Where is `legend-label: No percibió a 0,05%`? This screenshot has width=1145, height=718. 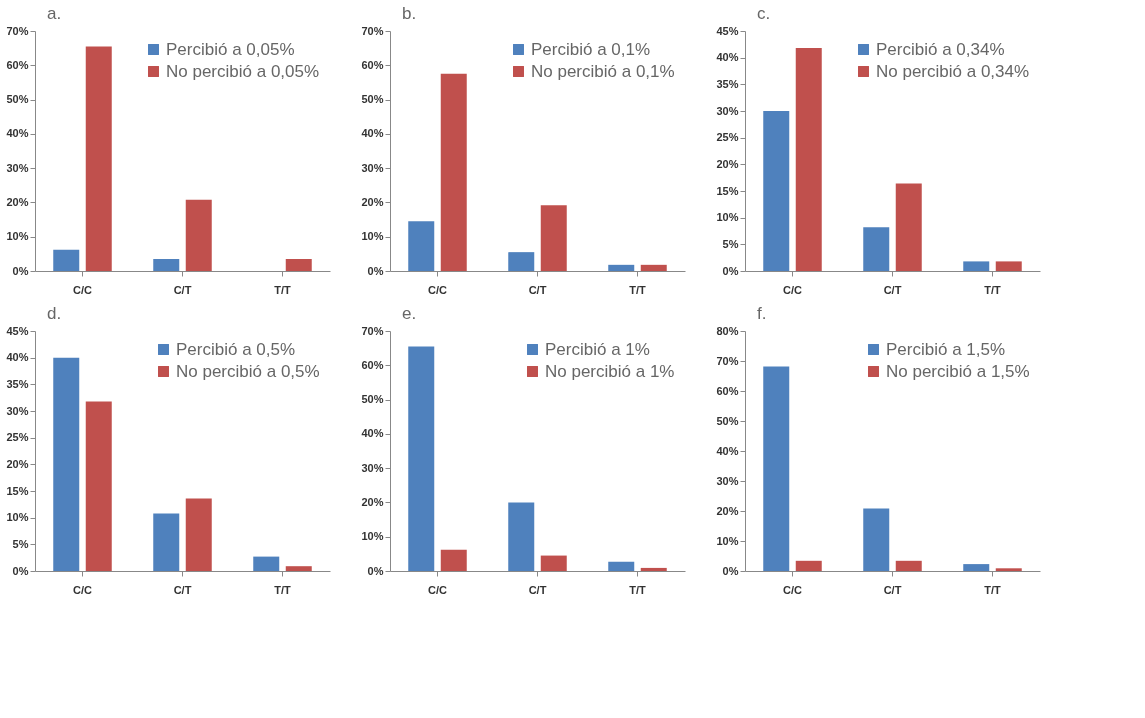 legend-label: No percibió a 0,05% is located at coordinates (243, 71).